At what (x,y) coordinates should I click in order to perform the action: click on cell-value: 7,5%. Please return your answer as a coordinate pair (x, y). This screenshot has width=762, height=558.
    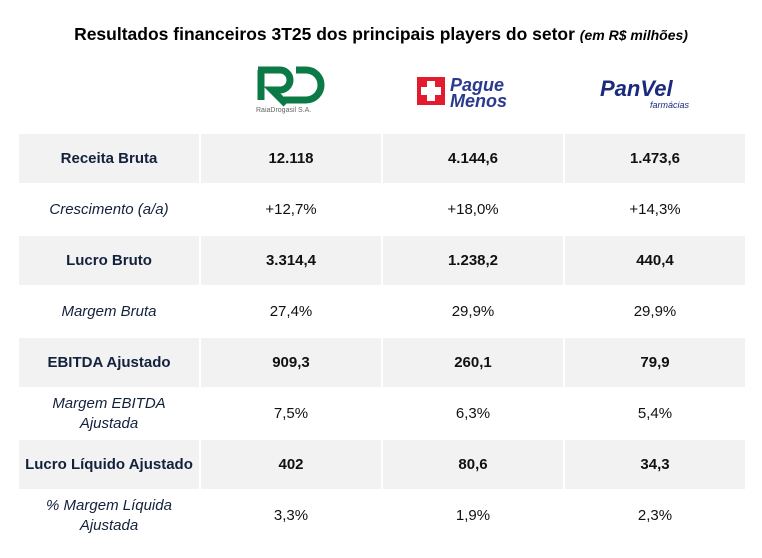
    Looking at the image, I should click on (291, 413).